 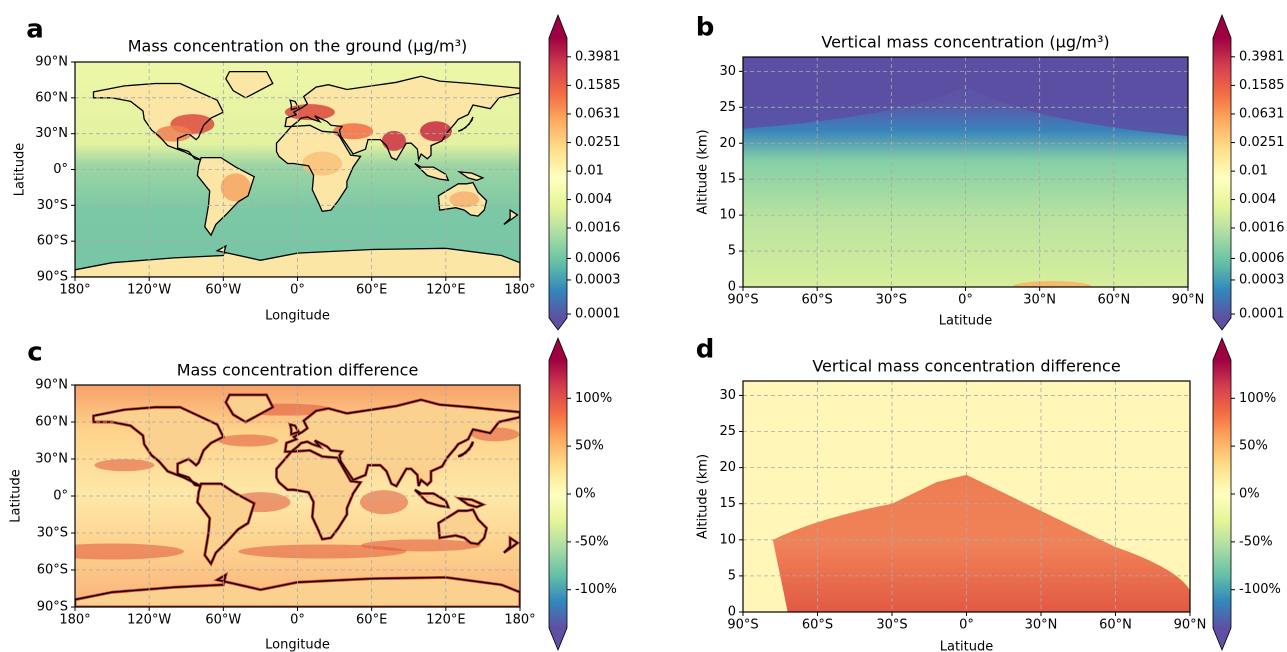 I want to click on colorbar-tick-label: 0.0016, so click(x=598, y=227).